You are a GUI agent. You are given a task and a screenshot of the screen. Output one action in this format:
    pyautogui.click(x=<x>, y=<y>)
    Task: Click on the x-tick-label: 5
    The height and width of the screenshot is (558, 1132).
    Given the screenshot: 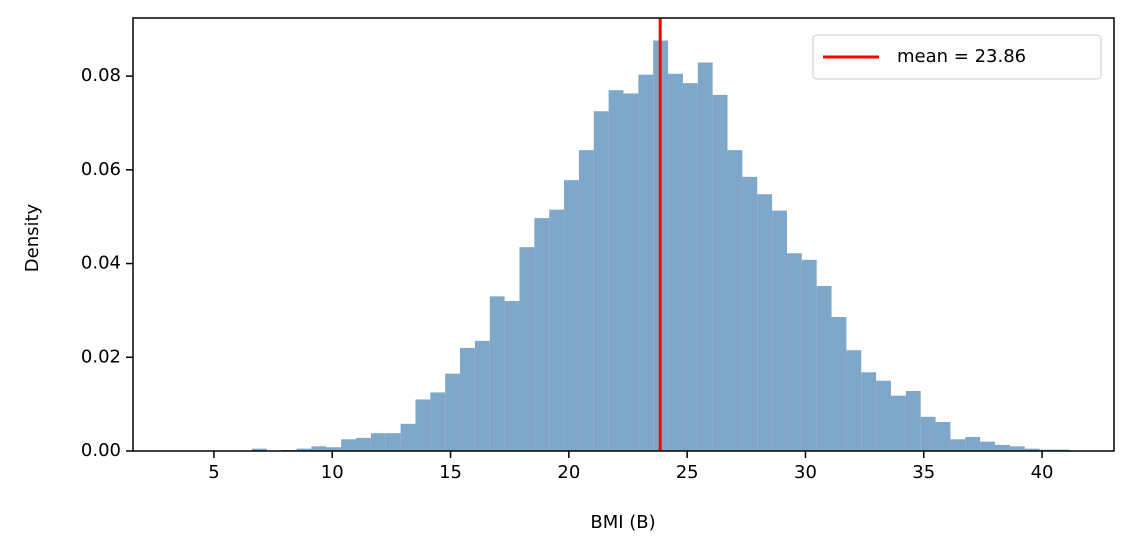 What is the action you would take?
    pyautogui.click(x=213, y=472)
    